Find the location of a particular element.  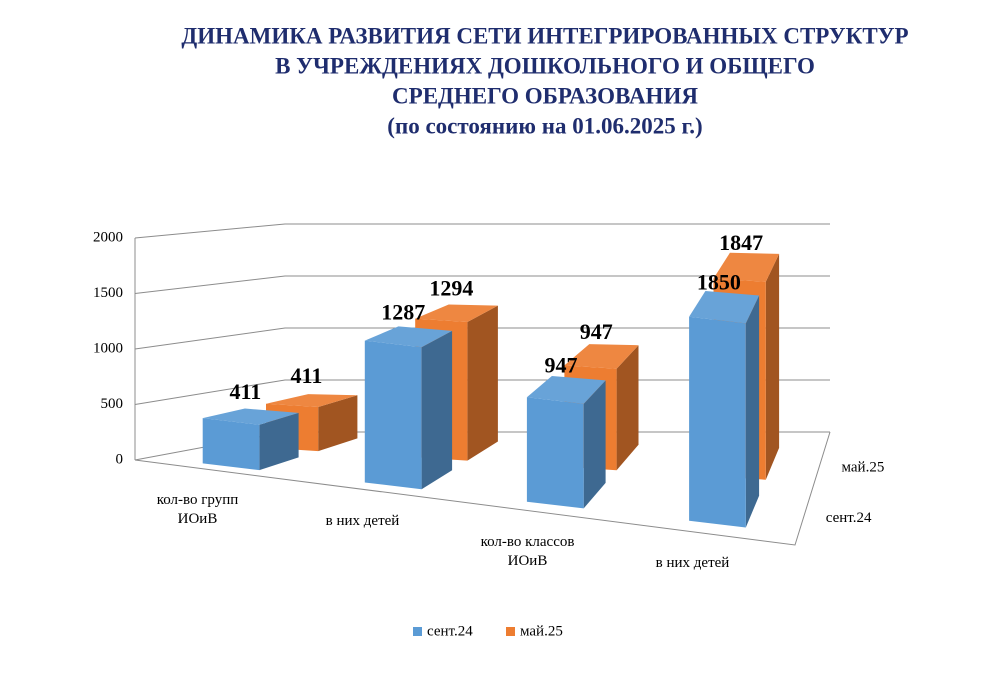

data-label: 1287 is located at coordinates (403, 311).